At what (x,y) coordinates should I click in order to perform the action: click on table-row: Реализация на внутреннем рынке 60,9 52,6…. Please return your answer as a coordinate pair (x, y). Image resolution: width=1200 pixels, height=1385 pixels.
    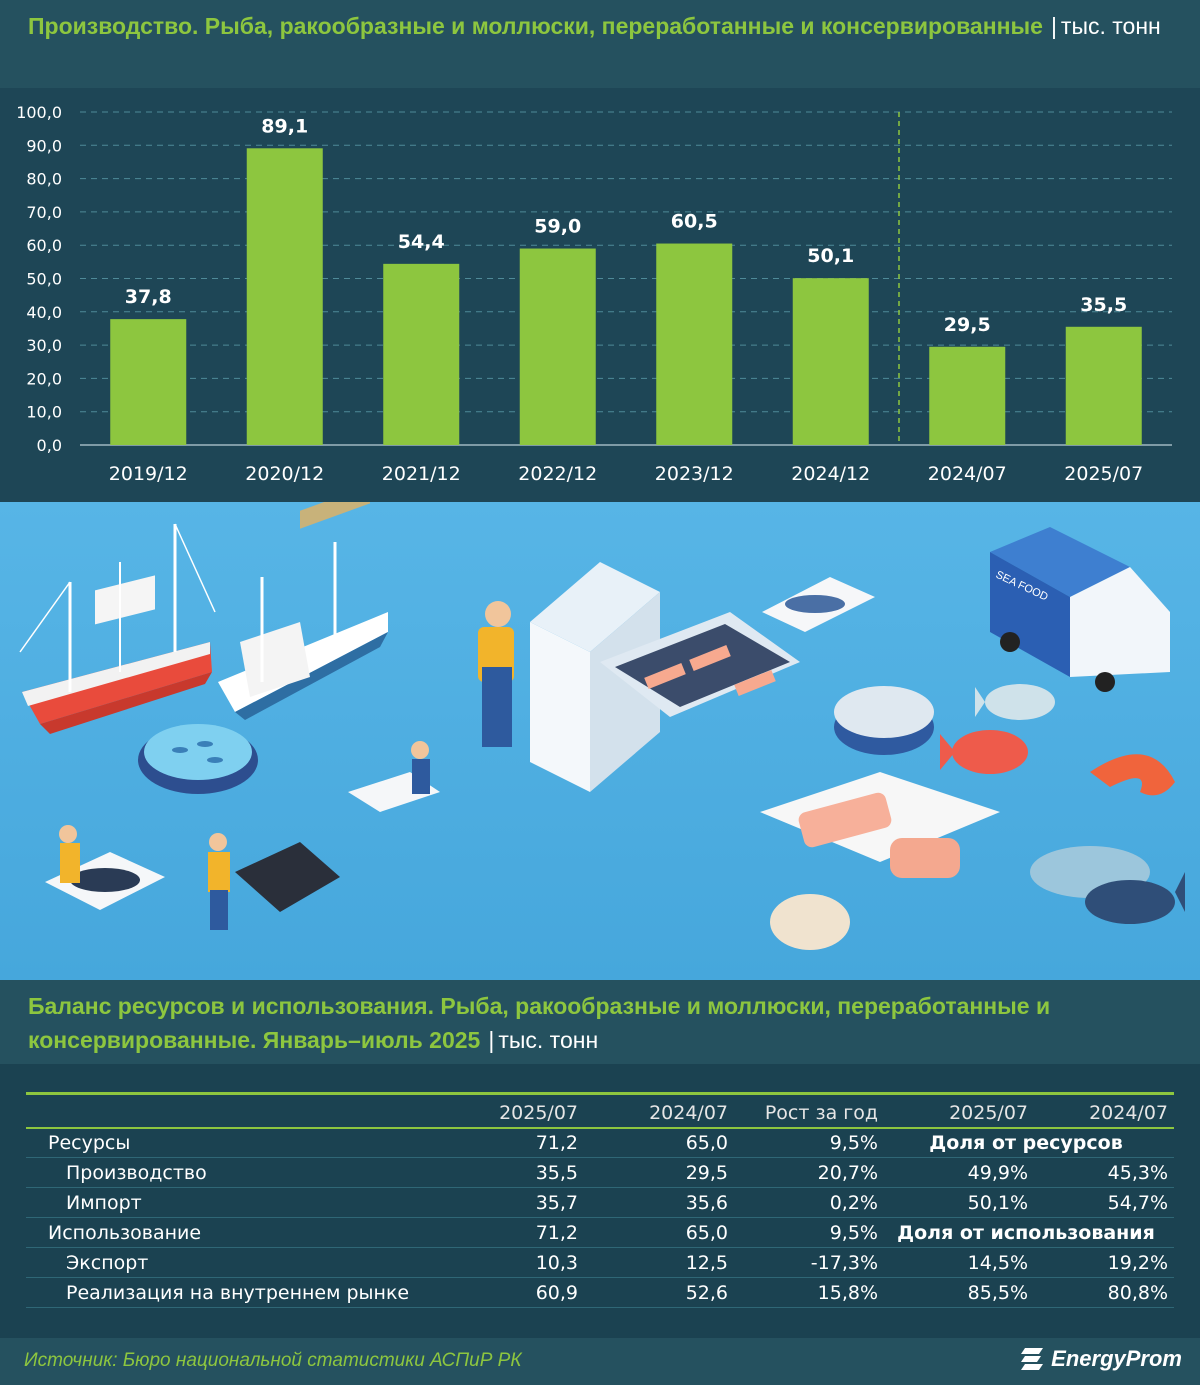
    Looking at the image, I should click on (600, 1292).